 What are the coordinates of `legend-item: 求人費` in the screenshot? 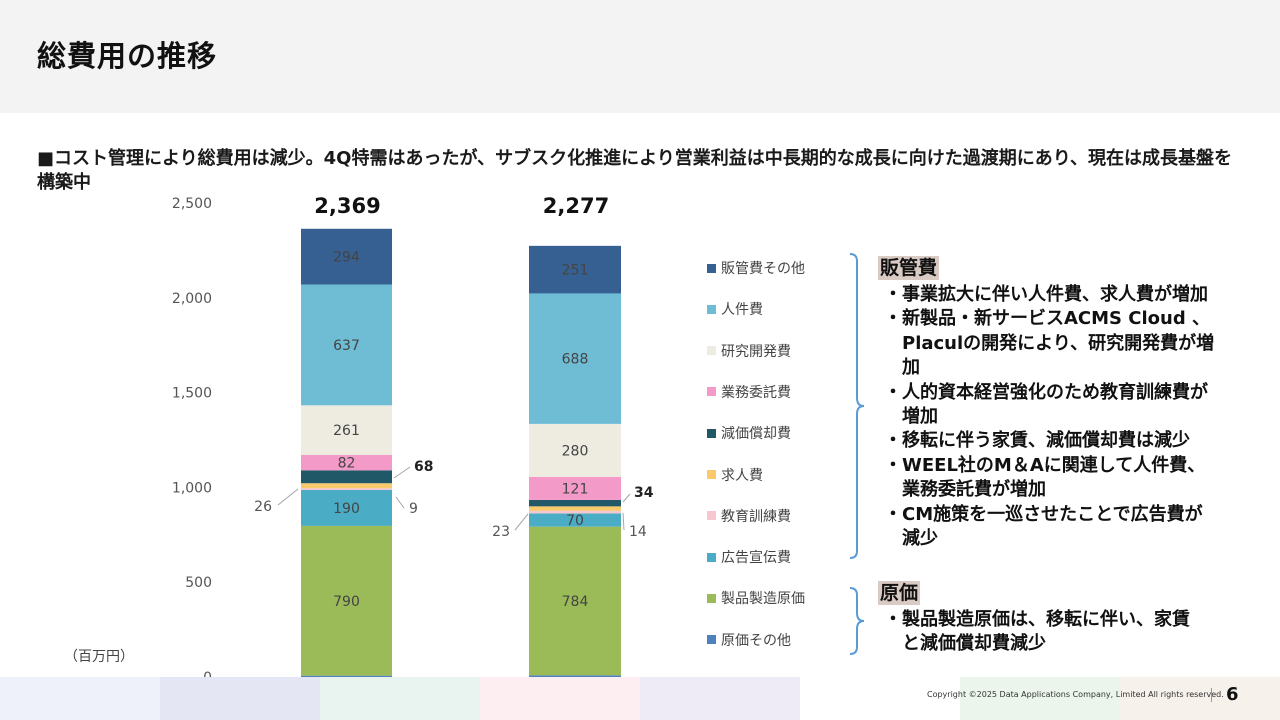 It's located at (735, 475).